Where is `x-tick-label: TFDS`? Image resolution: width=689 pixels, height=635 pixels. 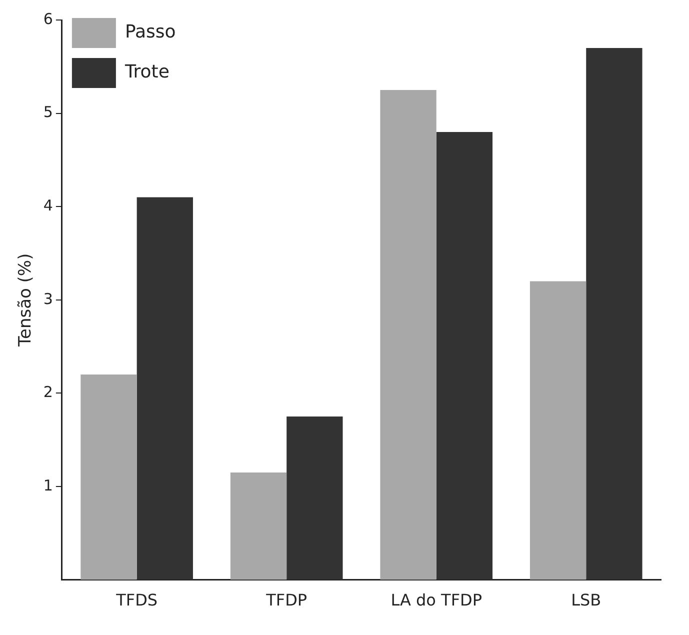
x-tick-label: TFDS is located at coordinates (136, 600).